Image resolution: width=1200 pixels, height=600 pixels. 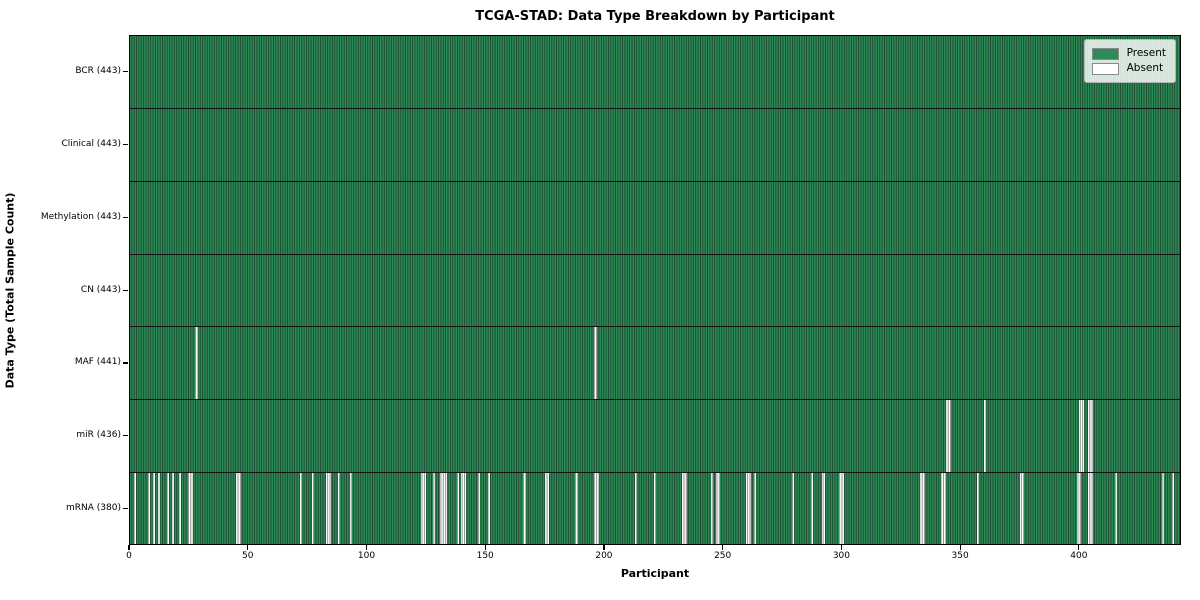 I want to click on legend-swatch-absent, so click(x=1105, y=68).